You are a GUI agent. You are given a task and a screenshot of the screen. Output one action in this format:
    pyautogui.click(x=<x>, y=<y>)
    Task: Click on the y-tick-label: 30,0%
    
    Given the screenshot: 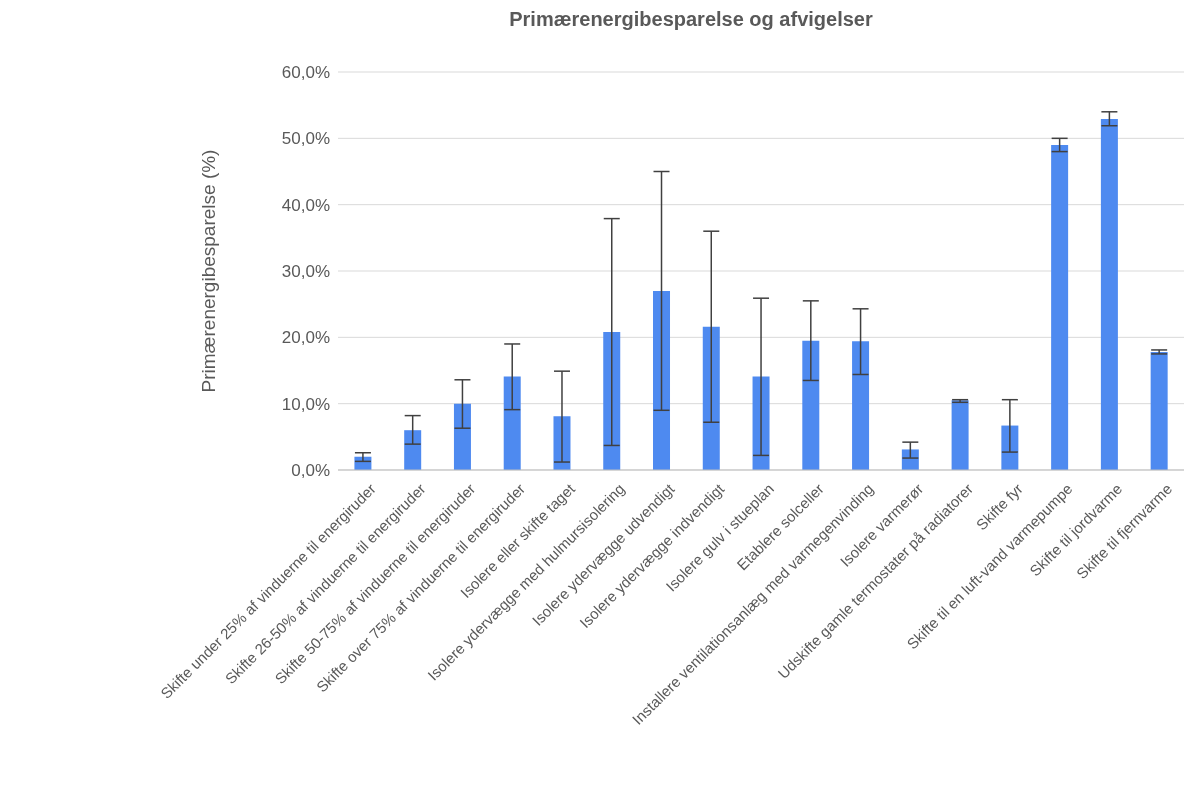 What is the action you would take?
    pyautogui.click(x=305, y=272)
    